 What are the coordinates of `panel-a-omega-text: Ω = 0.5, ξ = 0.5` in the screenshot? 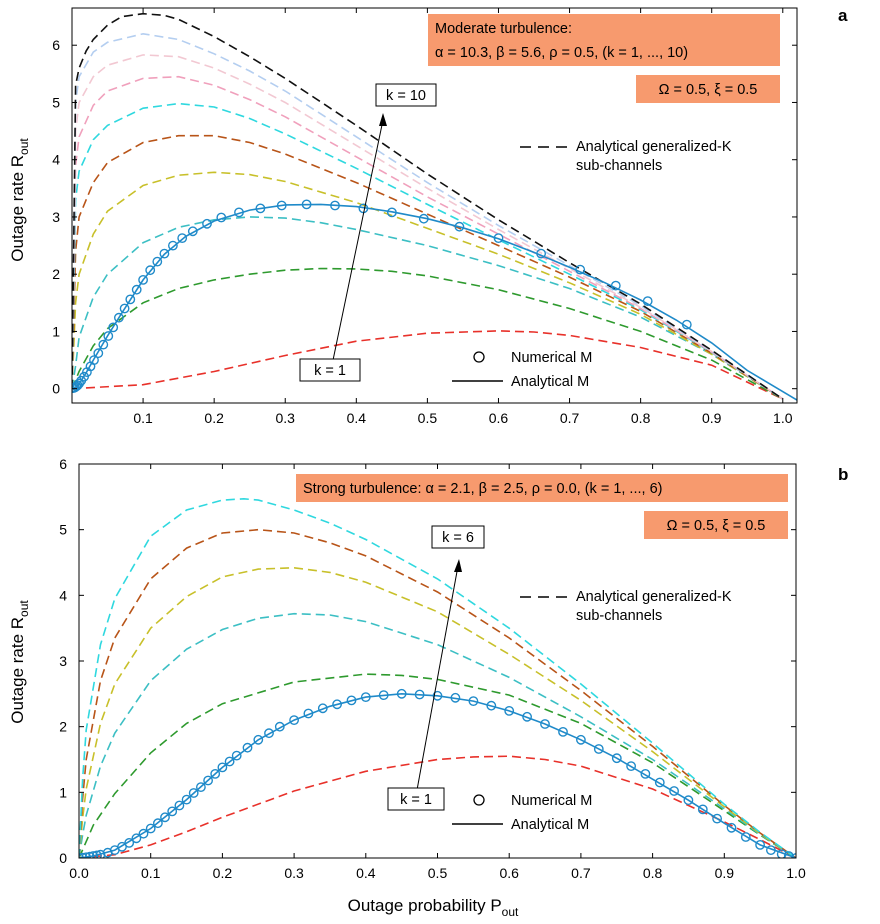 It's located at (708, 90).